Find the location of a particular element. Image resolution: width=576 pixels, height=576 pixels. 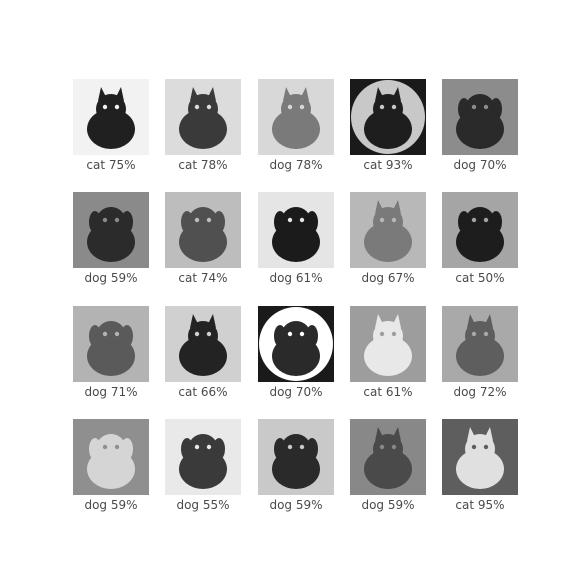

grid-cell: dog 71% is located at coordinates (111, 352).